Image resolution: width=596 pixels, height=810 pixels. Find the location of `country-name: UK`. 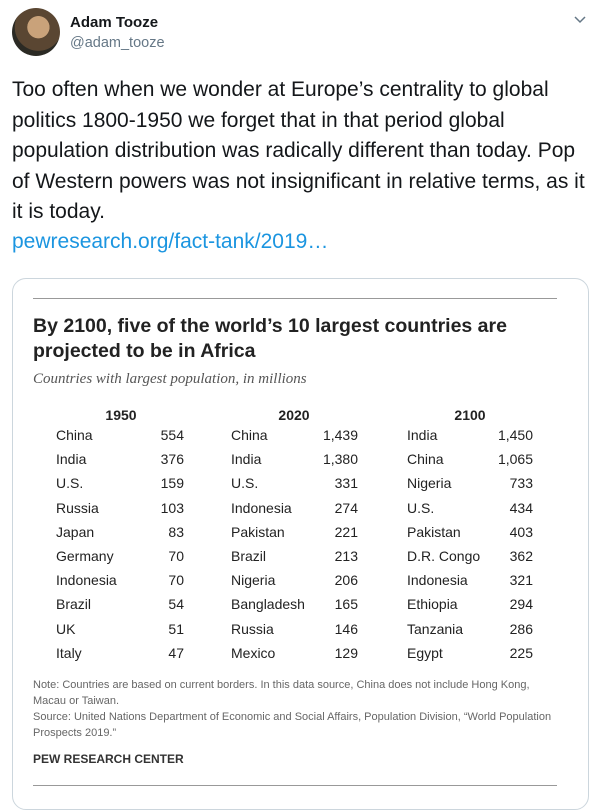

country-name: UK is located at coordinates (66, 628).